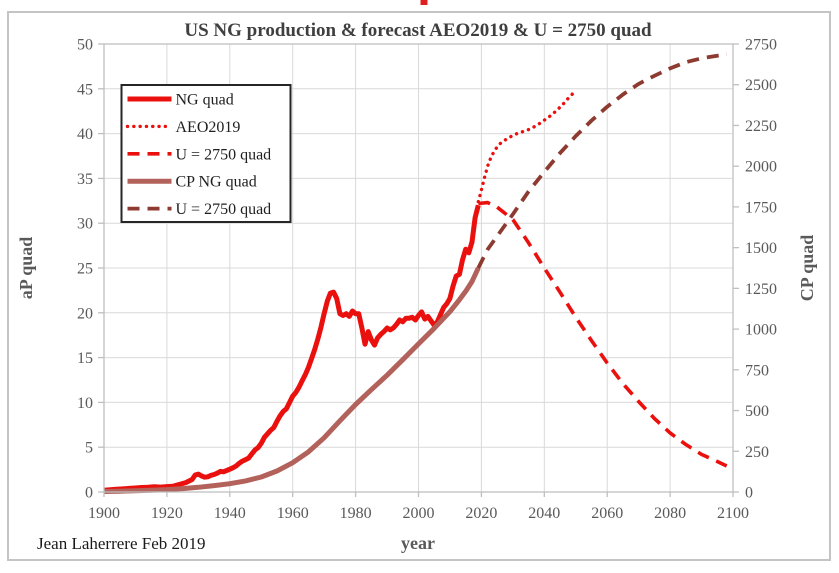 The height and width of the screenshot is (573, 839). I want to click on right-tick-label-2250: 2250, so click(761, 126).